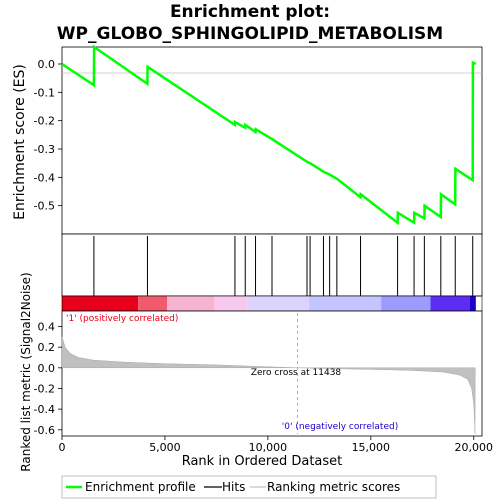 The width and height of the screenshot is (500, 500). Describe the element at coordinates (44, 409) in the screenshot. I see `metric-tick-label: -0.4` at that location.